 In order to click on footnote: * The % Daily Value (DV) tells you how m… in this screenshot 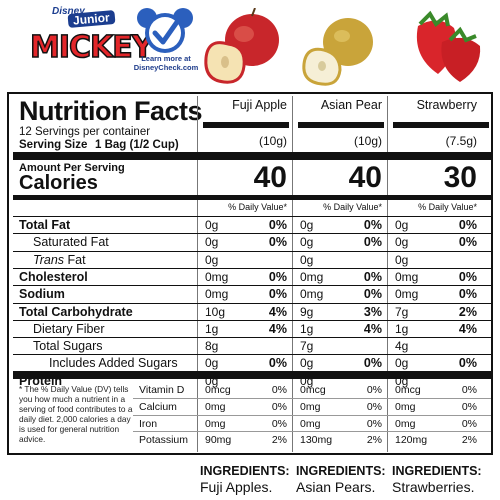, I will do `click(76, 414)`.